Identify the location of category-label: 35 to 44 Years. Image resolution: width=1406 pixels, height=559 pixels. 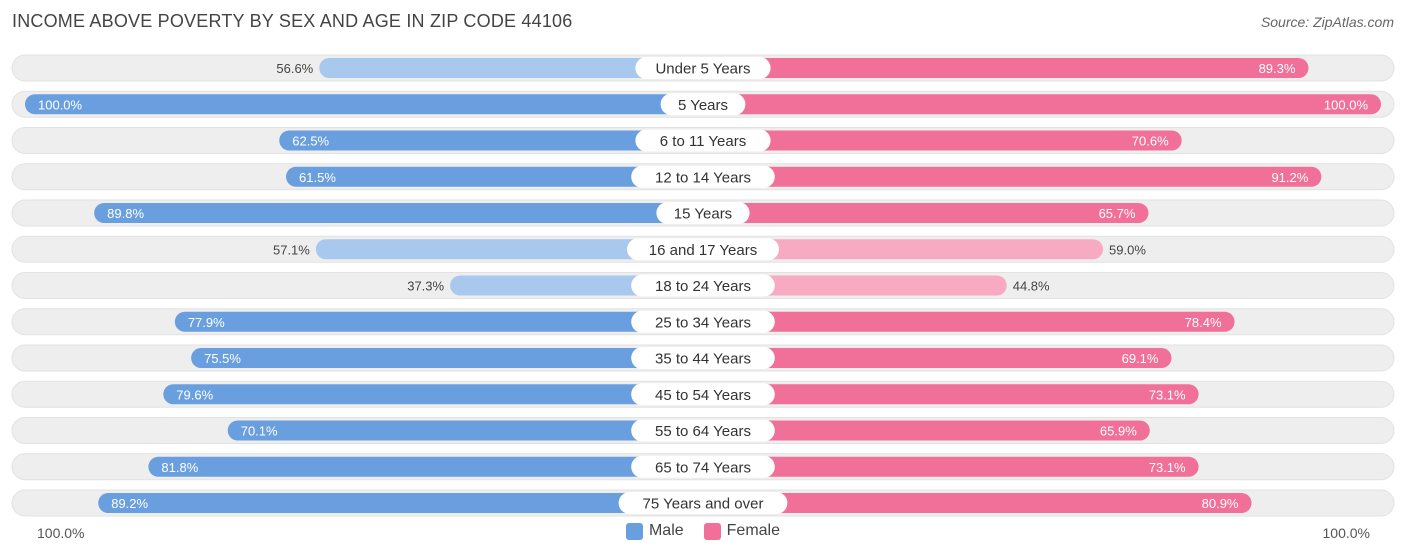
(703, 359).